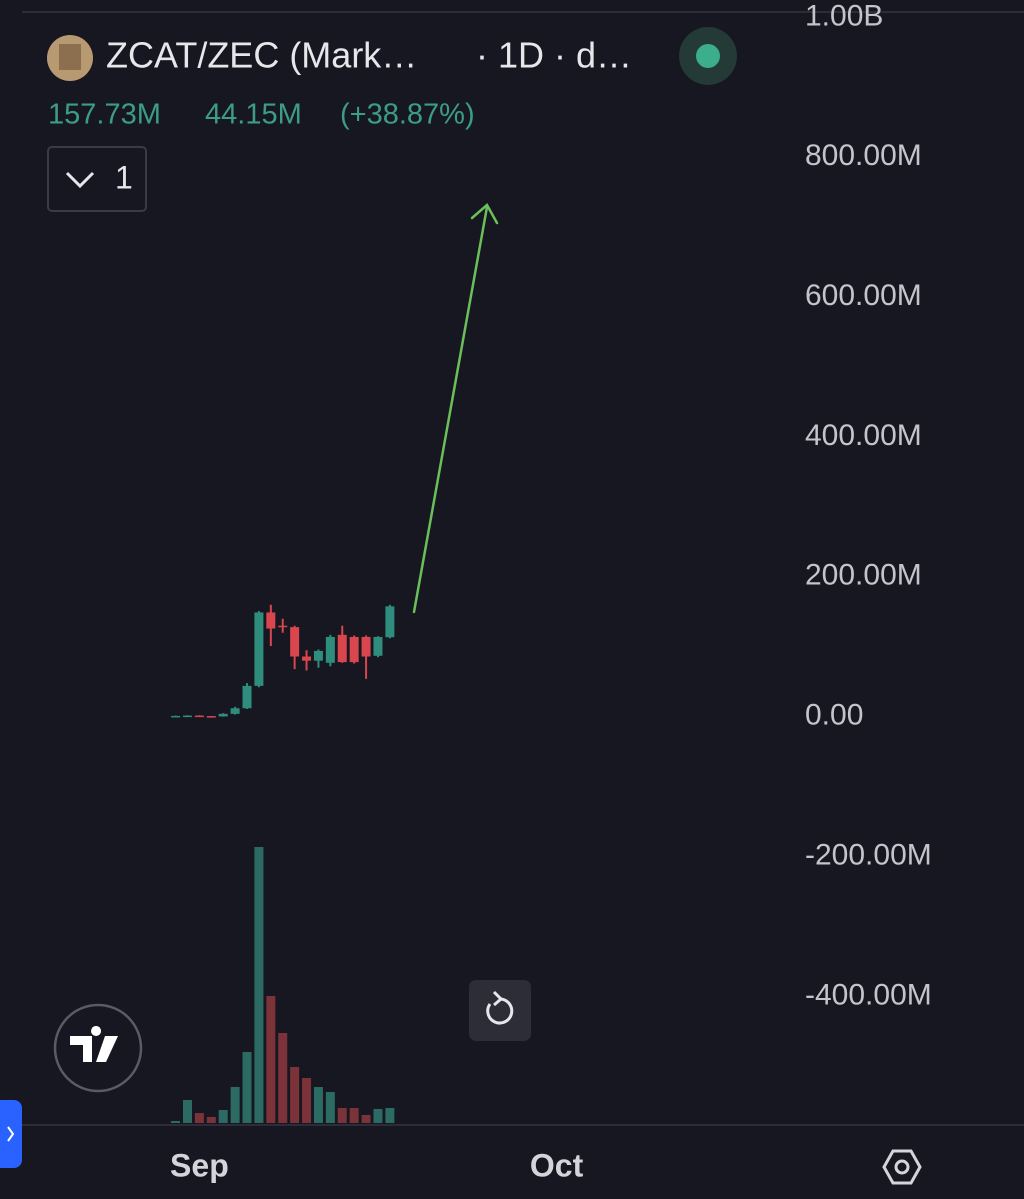 The image size is (1024, 1199). What do you see at coordinates (863, 435) in the screenshot?
I see `y-tick-label: 400.00M` at bounding box center [863, 435].